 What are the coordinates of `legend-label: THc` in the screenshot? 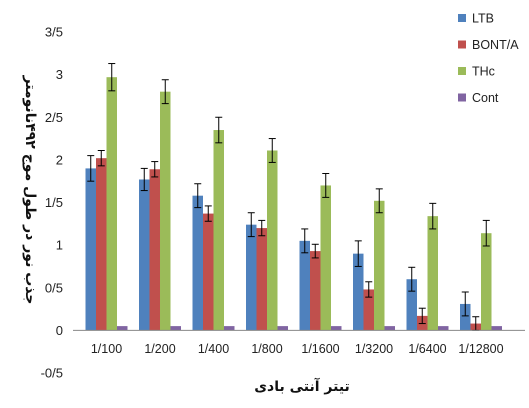 It's located at (483, 72).